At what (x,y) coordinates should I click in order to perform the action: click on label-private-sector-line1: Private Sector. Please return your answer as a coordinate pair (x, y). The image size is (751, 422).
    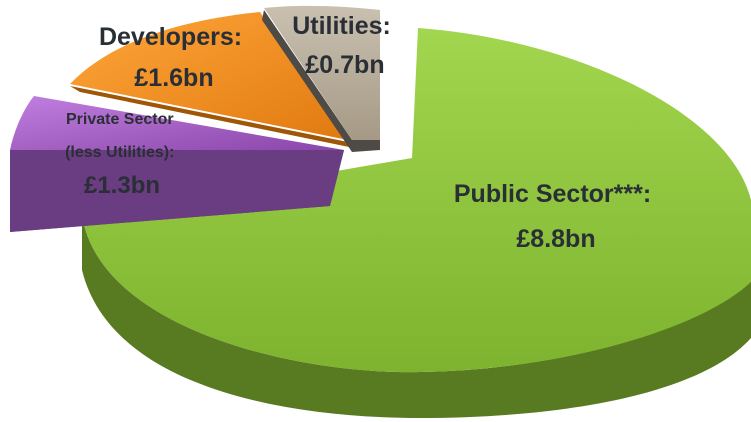
    Looking at the image, I should click on (120, 119).